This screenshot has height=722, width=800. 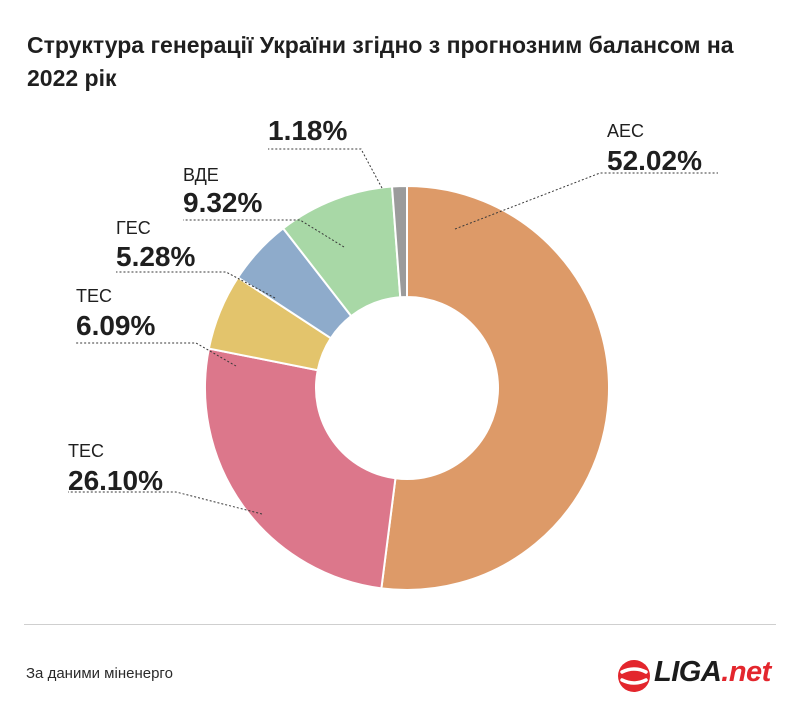 What do you see at coordinates (222, 202) in the screenshot?
I see `slice-value-4: 9.32%` at bounding box center [222, 202].